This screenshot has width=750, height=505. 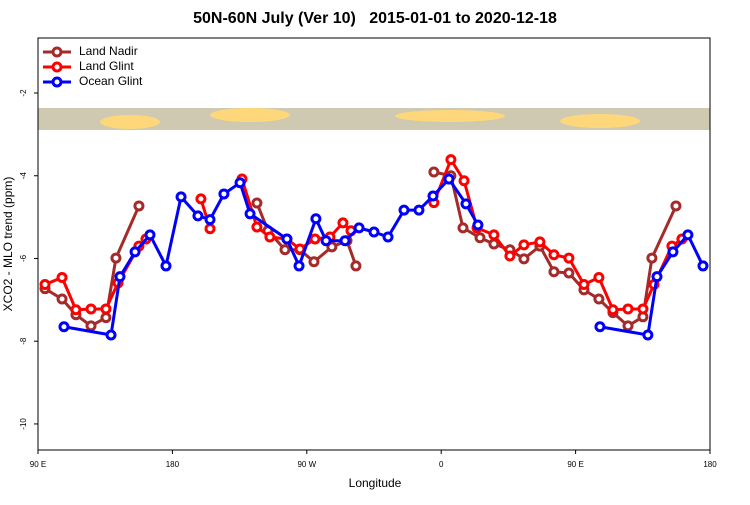 I want to click on y-tick-label: -6, so click(x=23, y=258).